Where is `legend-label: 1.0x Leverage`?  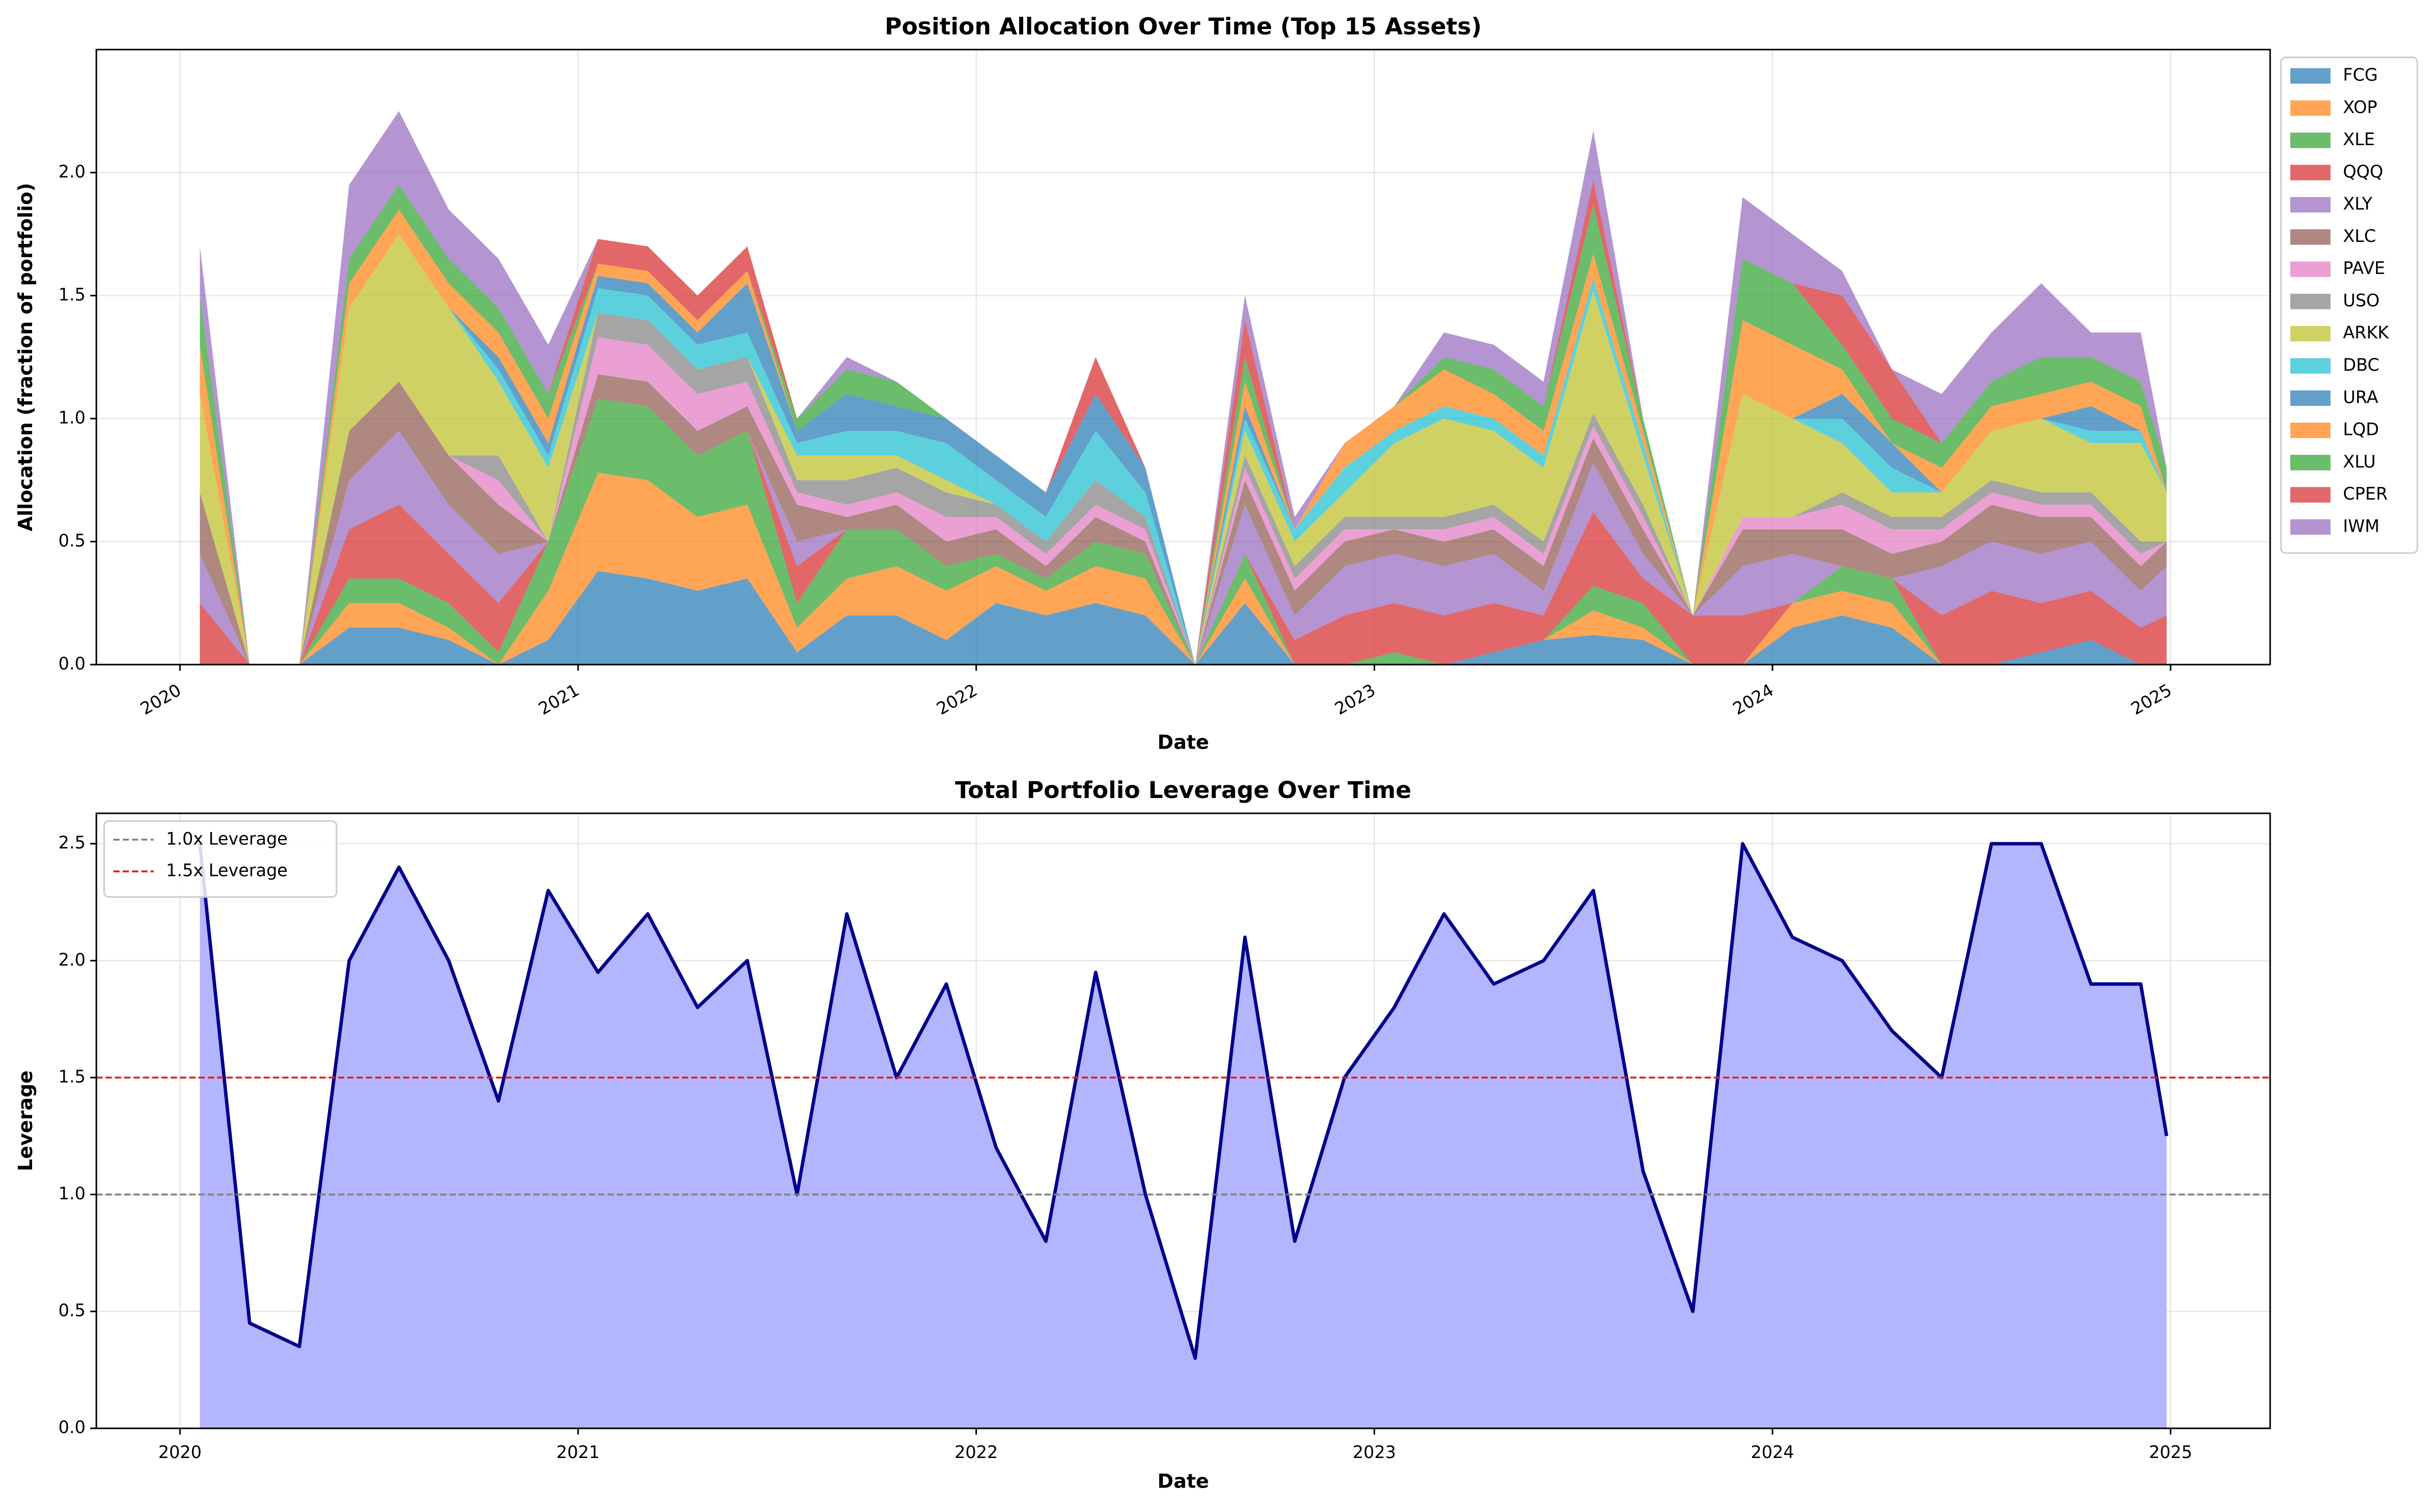
legend-label: 1.0x Leverage is located at coordinates (227, 838).